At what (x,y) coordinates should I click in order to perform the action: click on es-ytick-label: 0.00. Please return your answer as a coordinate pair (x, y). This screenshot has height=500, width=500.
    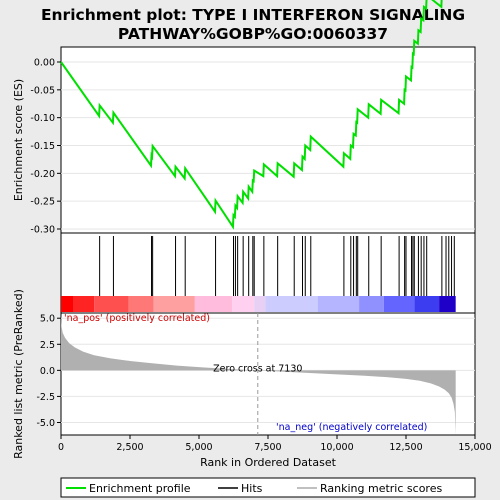
    Looking at the image, I should click on (44, 63).